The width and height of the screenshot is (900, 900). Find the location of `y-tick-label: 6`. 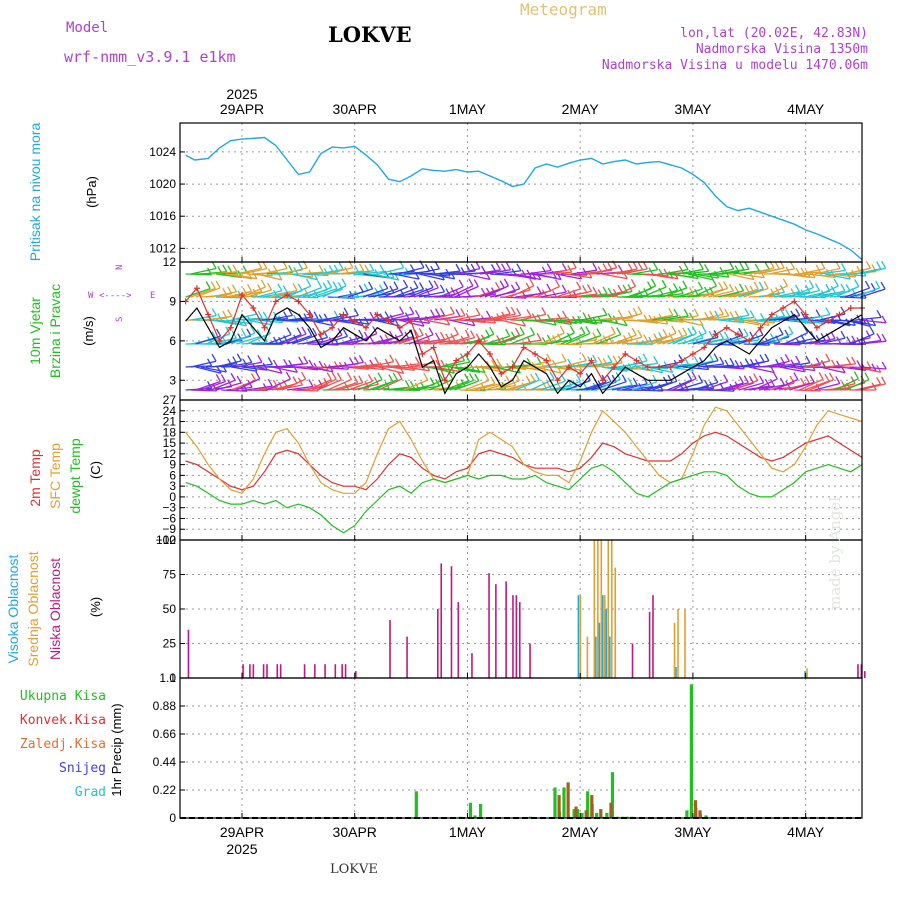

y-tick-label: 6 is located at coordinates (172, 341).